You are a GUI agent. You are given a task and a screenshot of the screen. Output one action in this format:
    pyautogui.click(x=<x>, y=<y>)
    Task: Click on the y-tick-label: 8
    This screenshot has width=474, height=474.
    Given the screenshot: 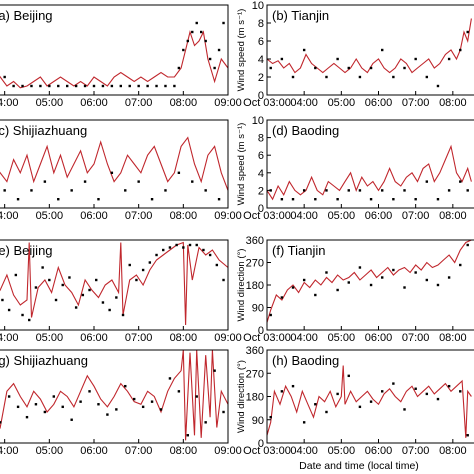 What is the action you would take?
    pyautogui.click(x=261, y=24)
    